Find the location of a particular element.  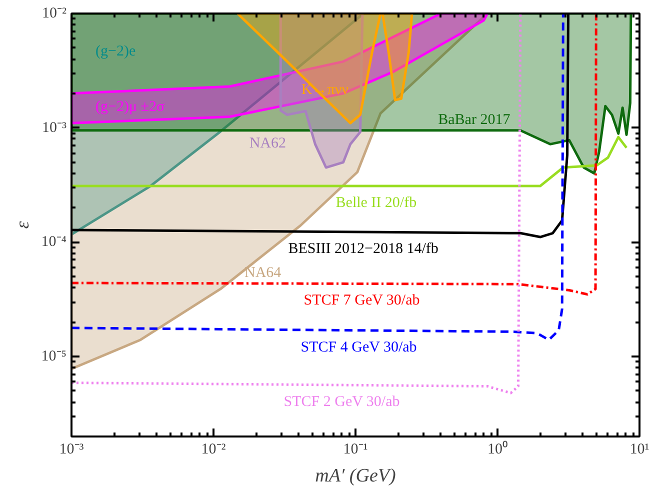

x-tick-label: 10⁰ is located at coordinates (498, 449).